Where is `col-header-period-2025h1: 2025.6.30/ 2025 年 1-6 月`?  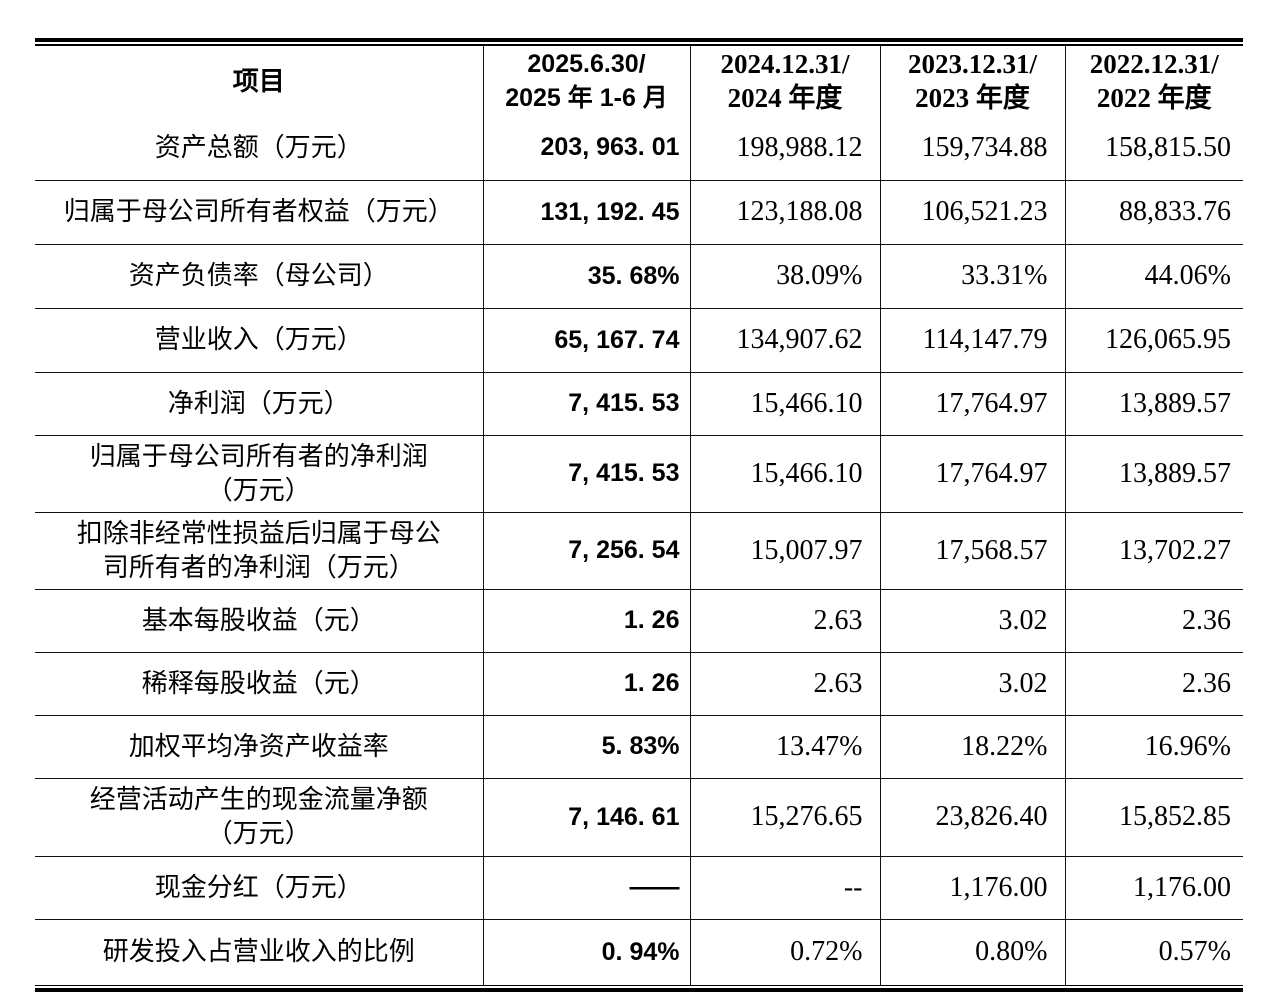 col-header-period-2025h1: 2025.6.30/ 2025 年 1-6 月 is located at coordinates (586, 80).